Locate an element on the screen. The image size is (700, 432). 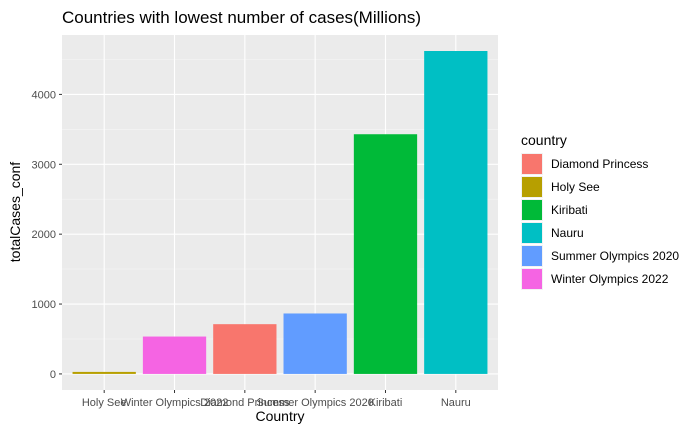
x-tick-label: Holy See is located at coordinates (104, 403).